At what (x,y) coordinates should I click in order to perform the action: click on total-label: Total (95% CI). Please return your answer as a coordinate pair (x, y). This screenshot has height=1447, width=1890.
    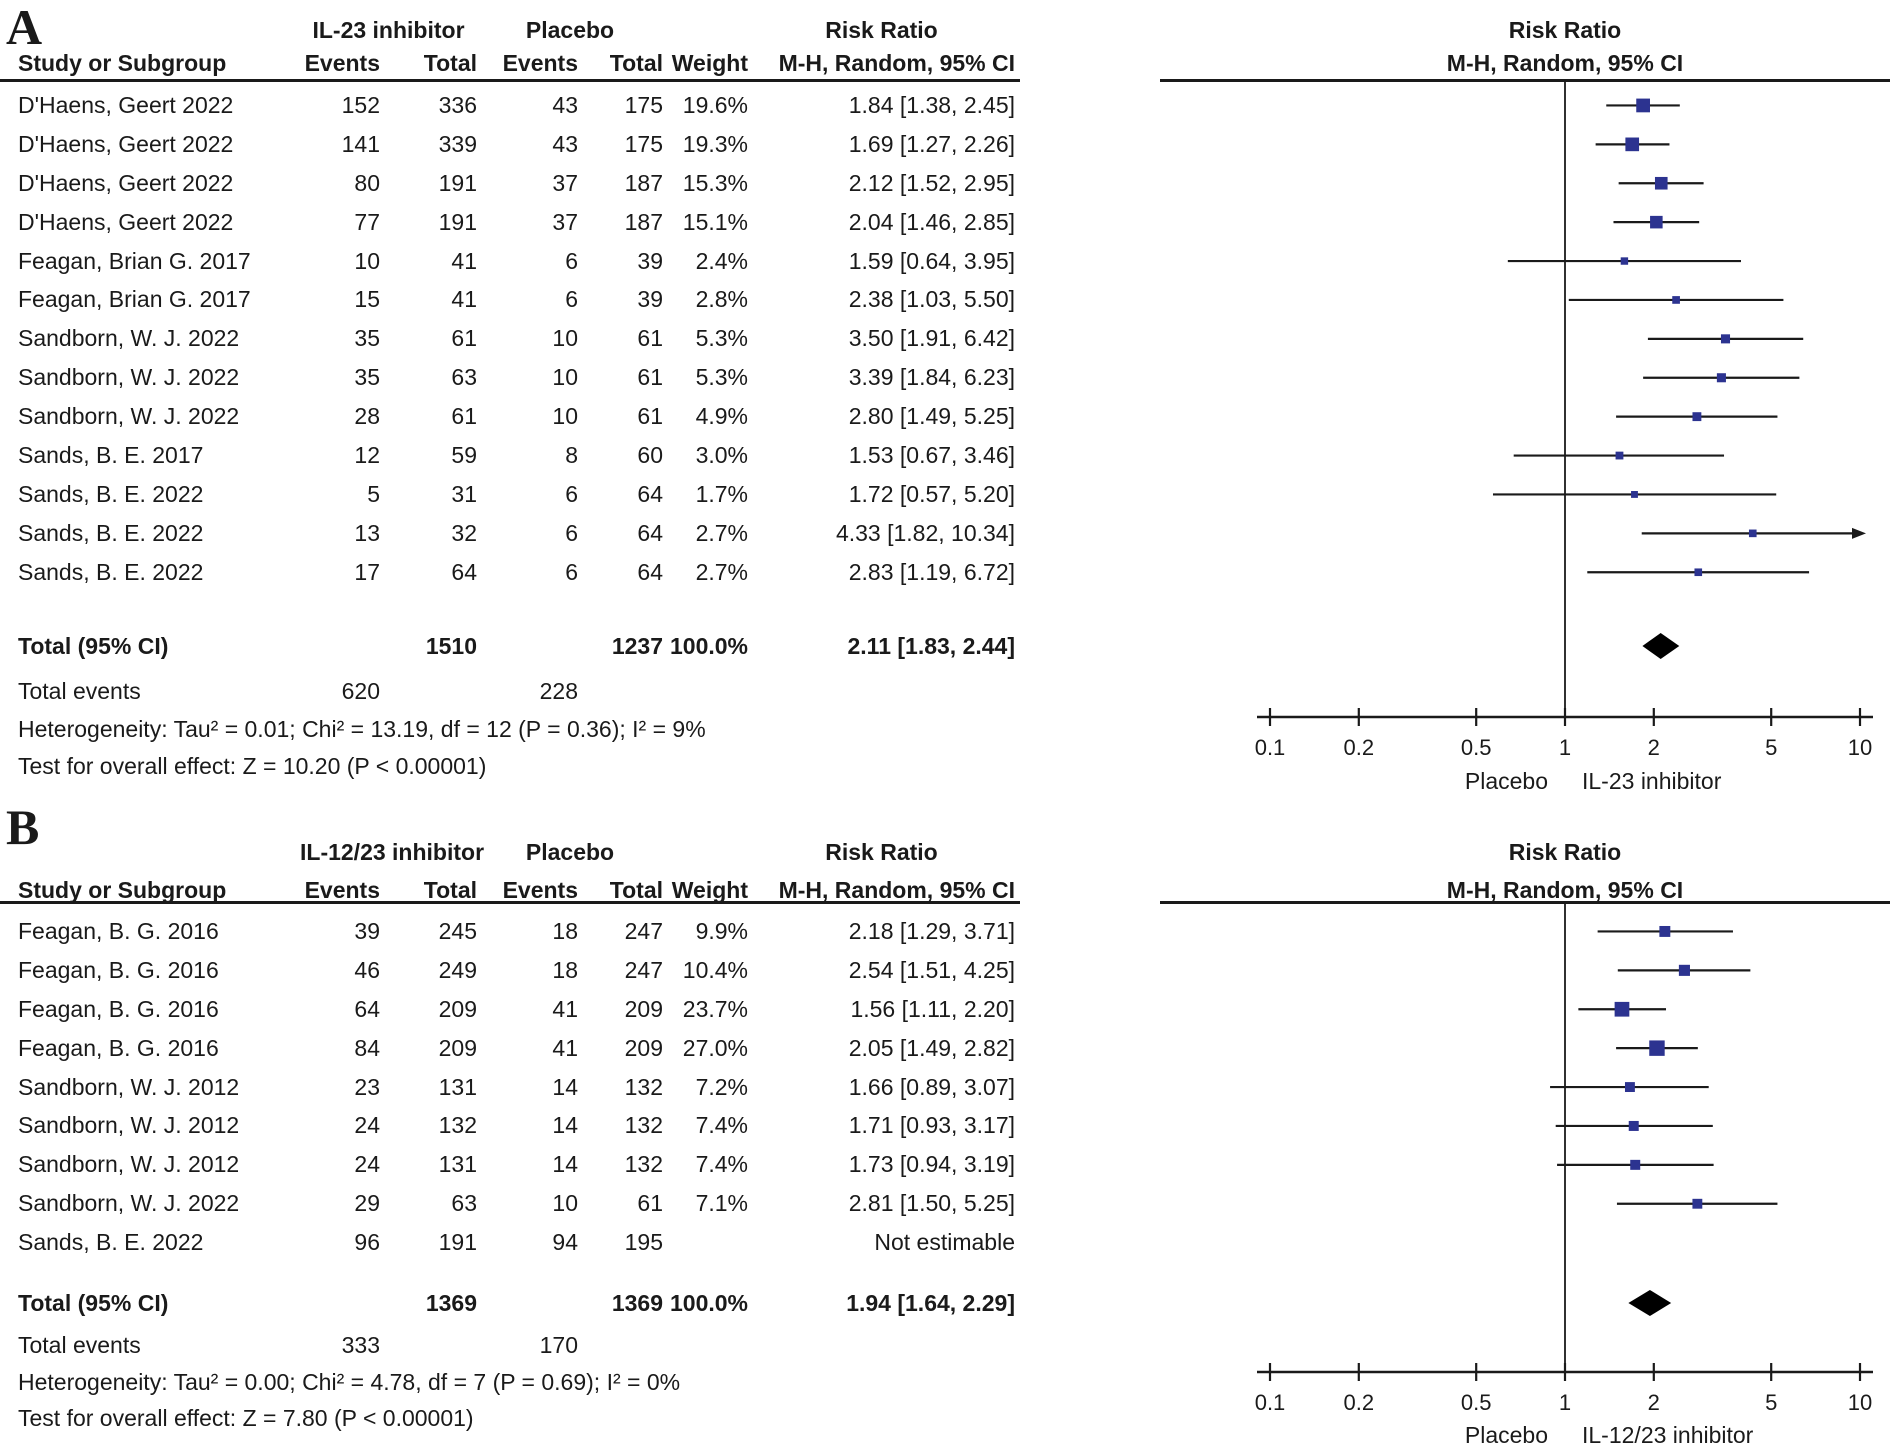
    Looking at the image, I should click on (93, 645).